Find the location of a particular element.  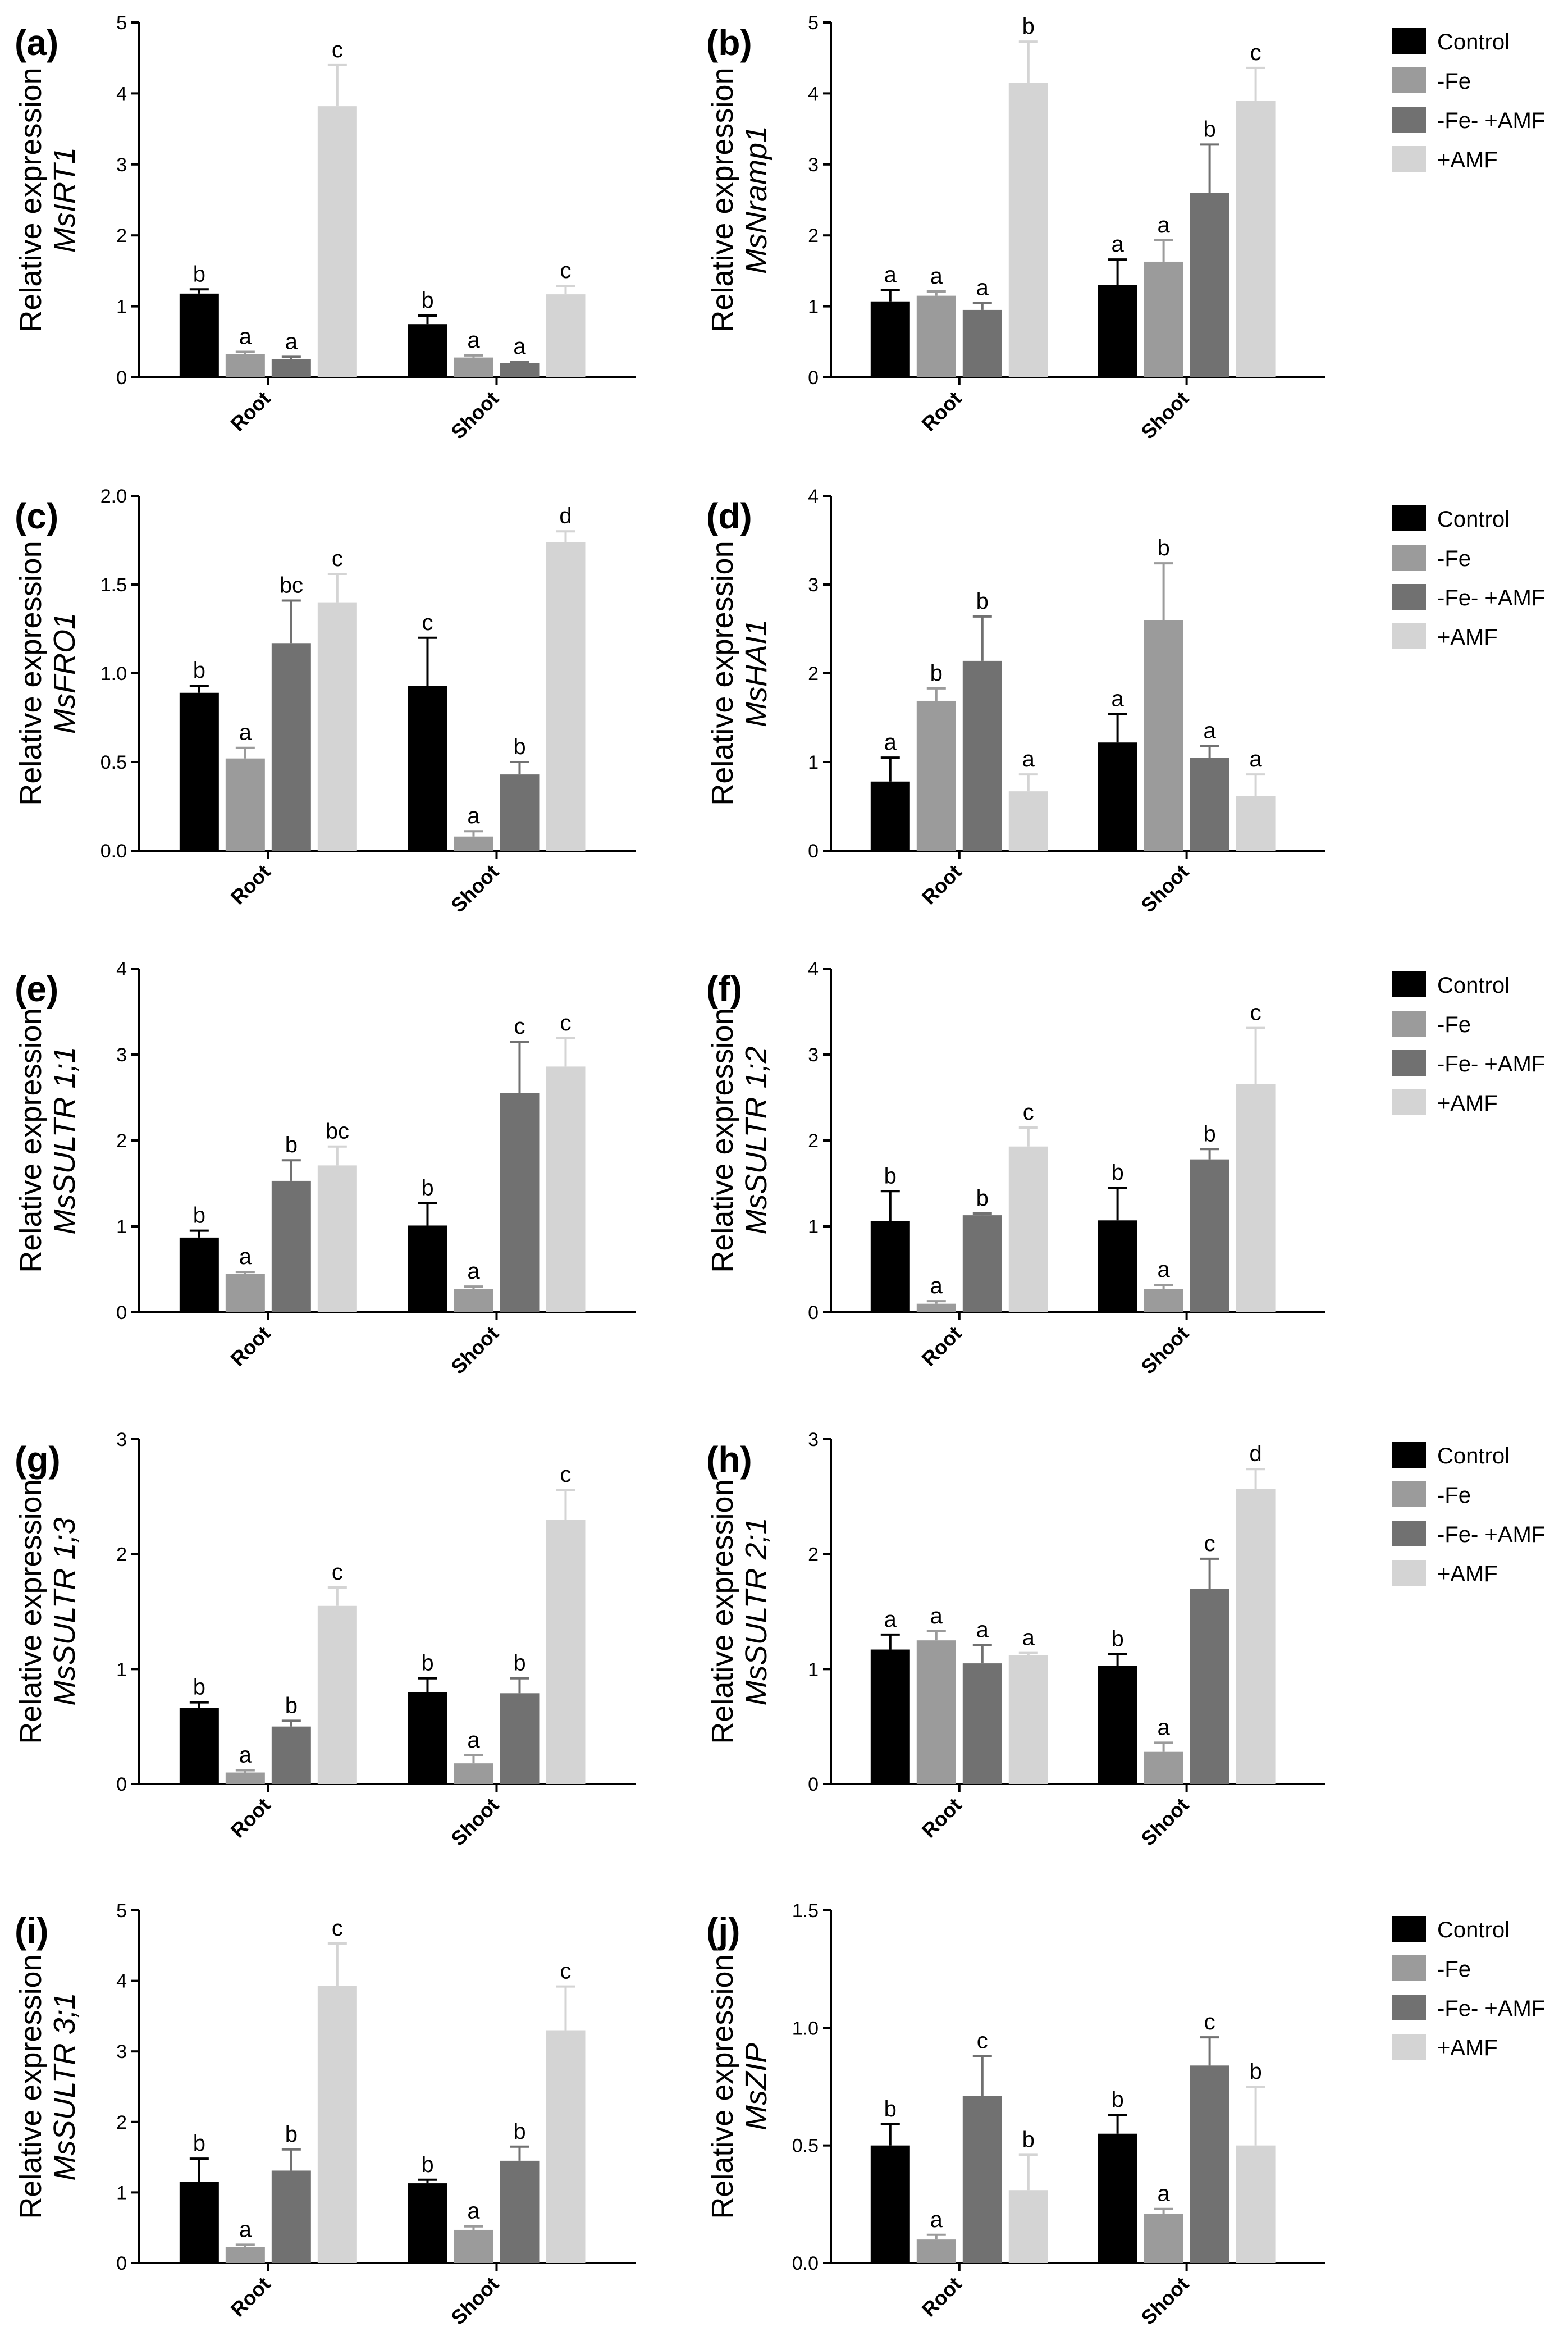

gene-name: MsSULTR 3;1 is located at coordinates (64, 2086).